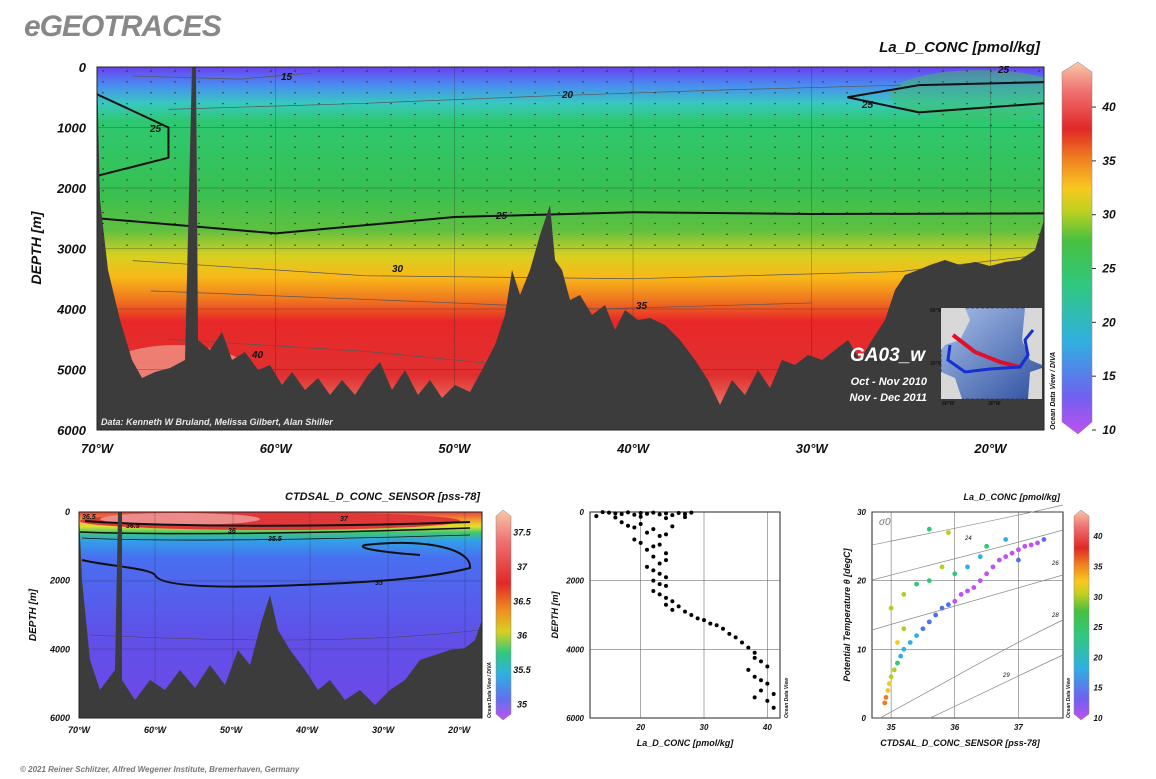 This screenshot has height=779, width=1156. Describe the element at coordinates (275, 539) in the screenshot. I see `sal-contour-label-e: 35.5` at that location.